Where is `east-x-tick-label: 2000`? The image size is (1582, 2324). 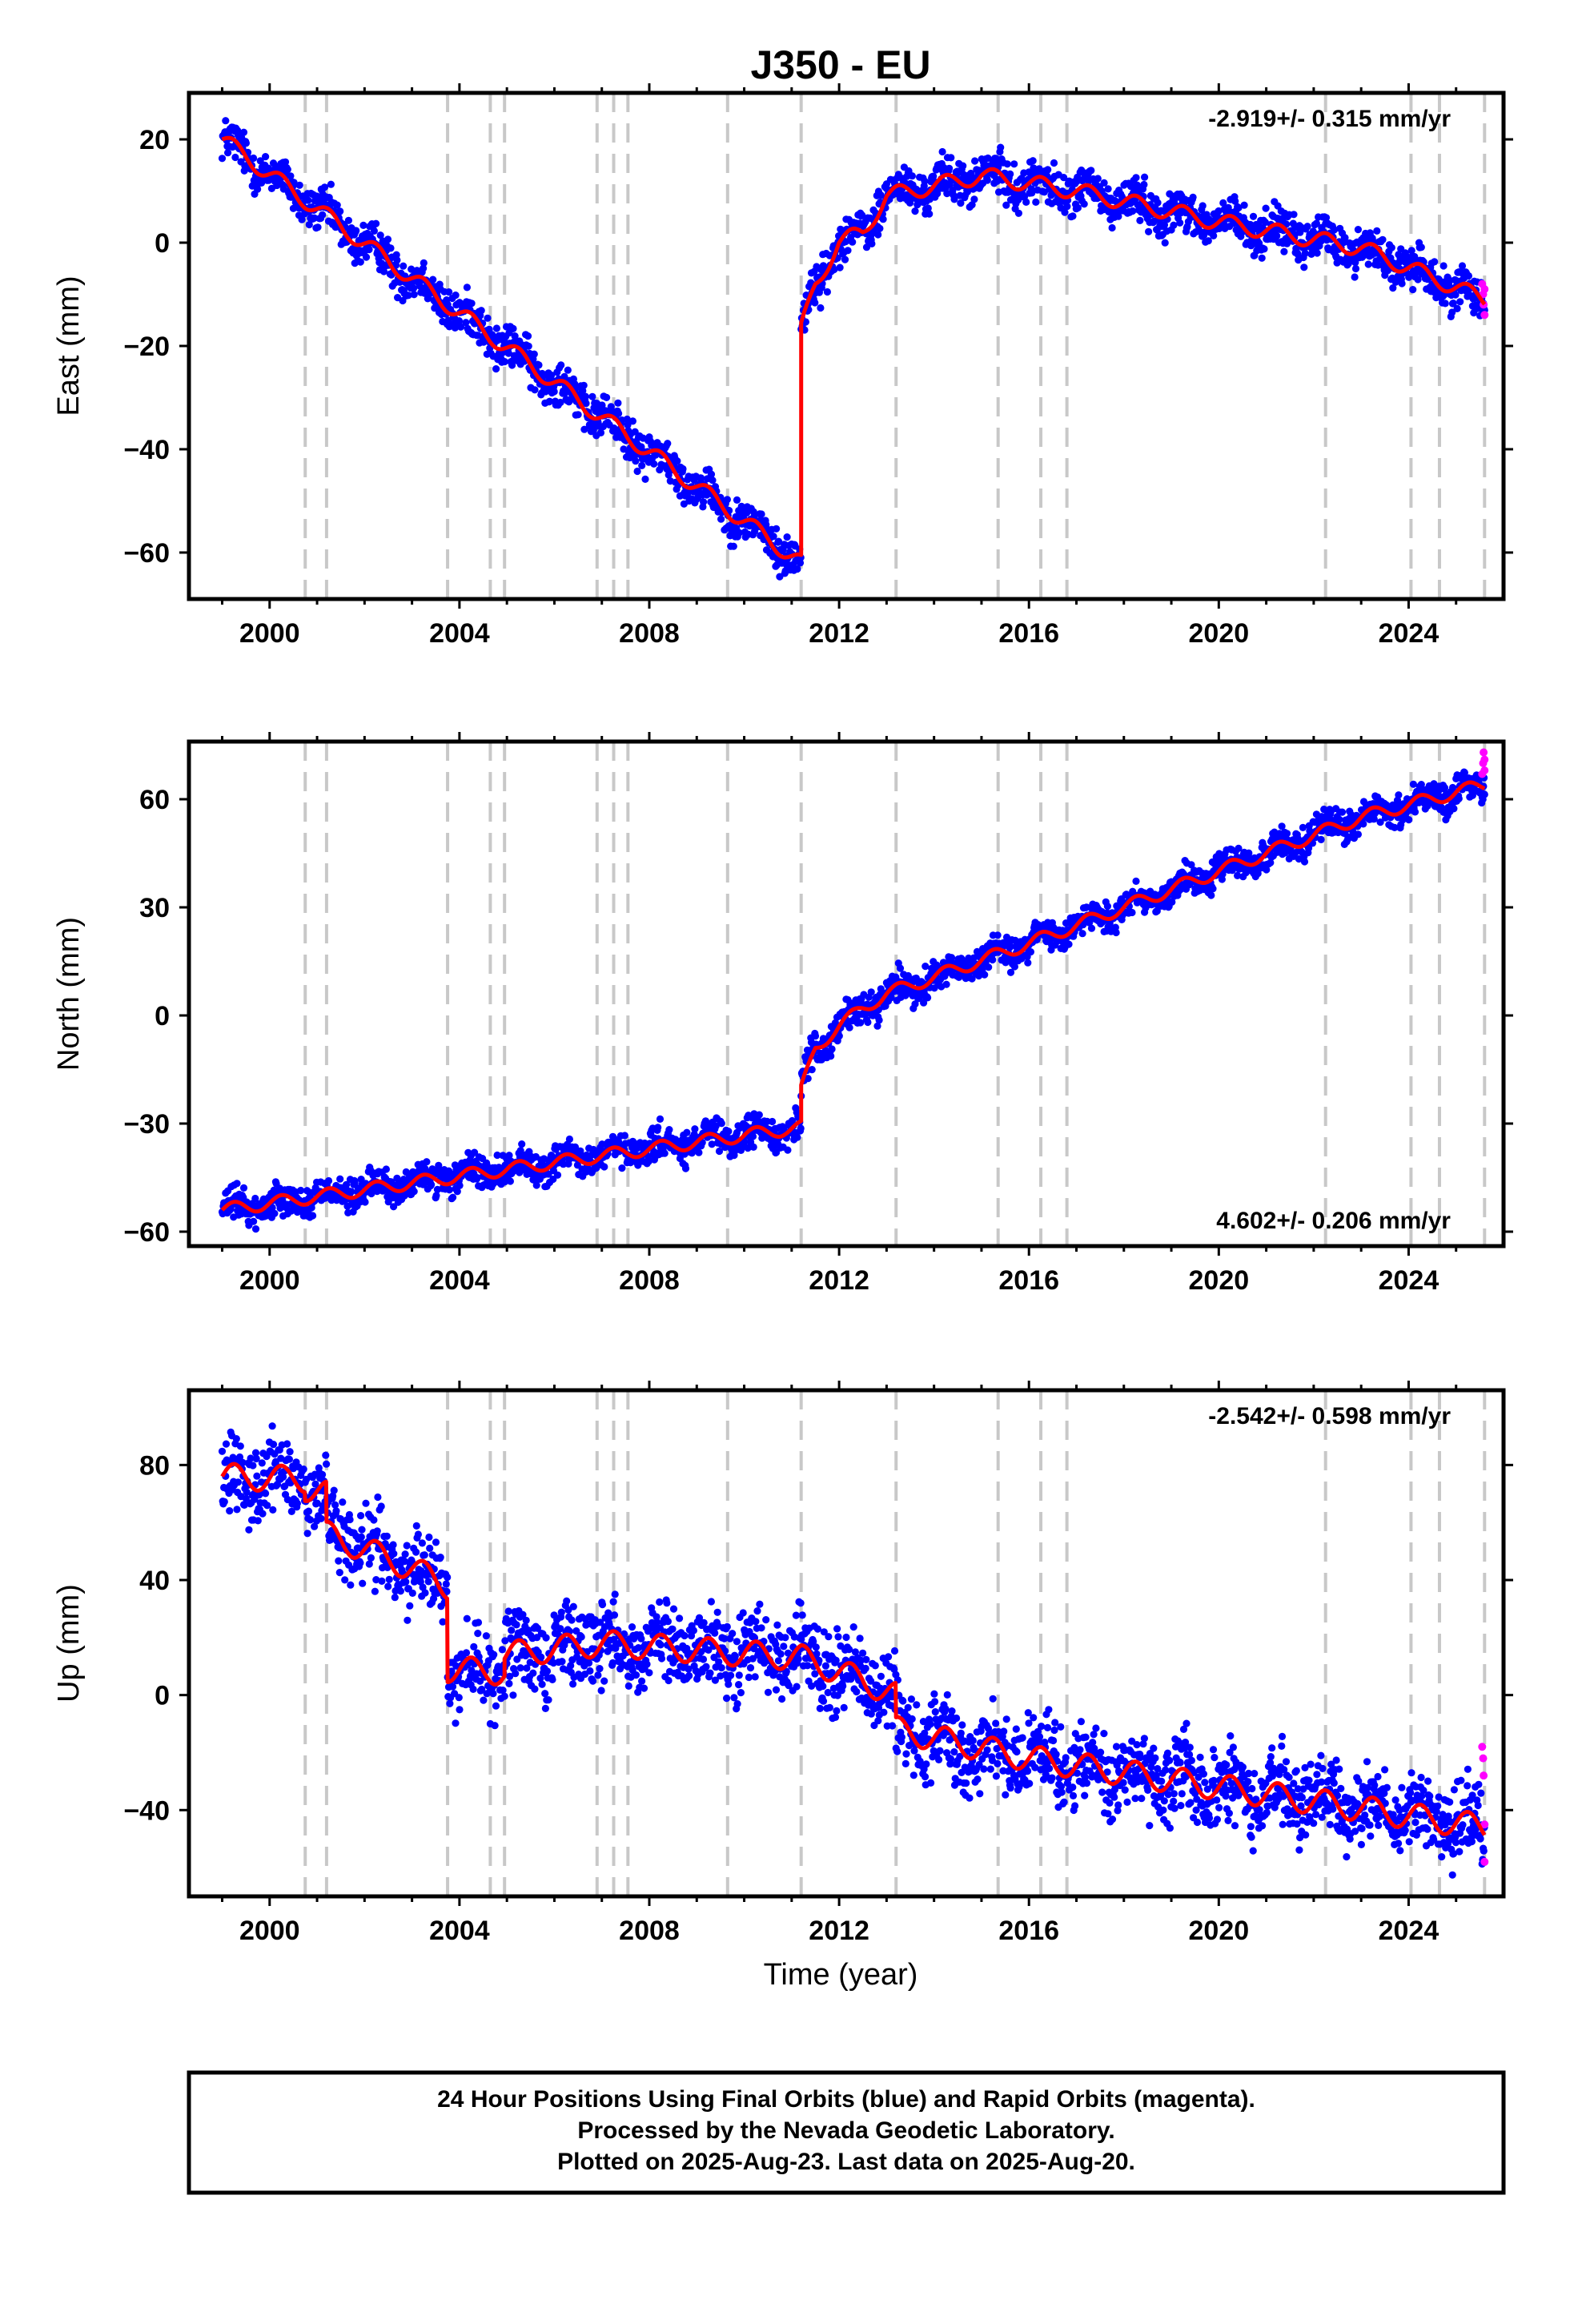
east-x-tick-label: 2000 is located at coordinates (269, 633).